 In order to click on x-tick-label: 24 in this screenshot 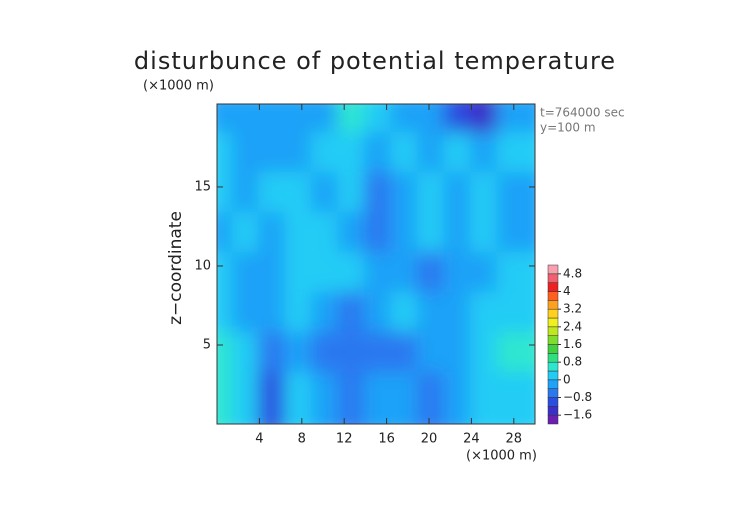, I will do `click(471, 439)`.